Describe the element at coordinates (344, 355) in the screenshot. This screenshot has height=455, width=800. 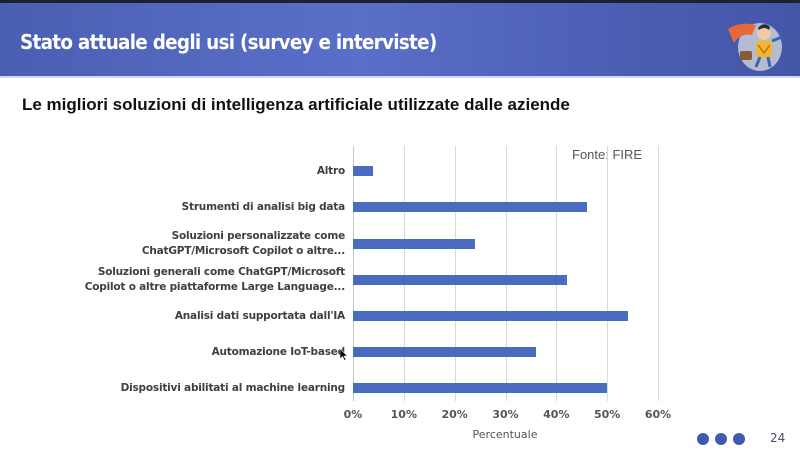
I see `mouse-cursor-icon` at that location.